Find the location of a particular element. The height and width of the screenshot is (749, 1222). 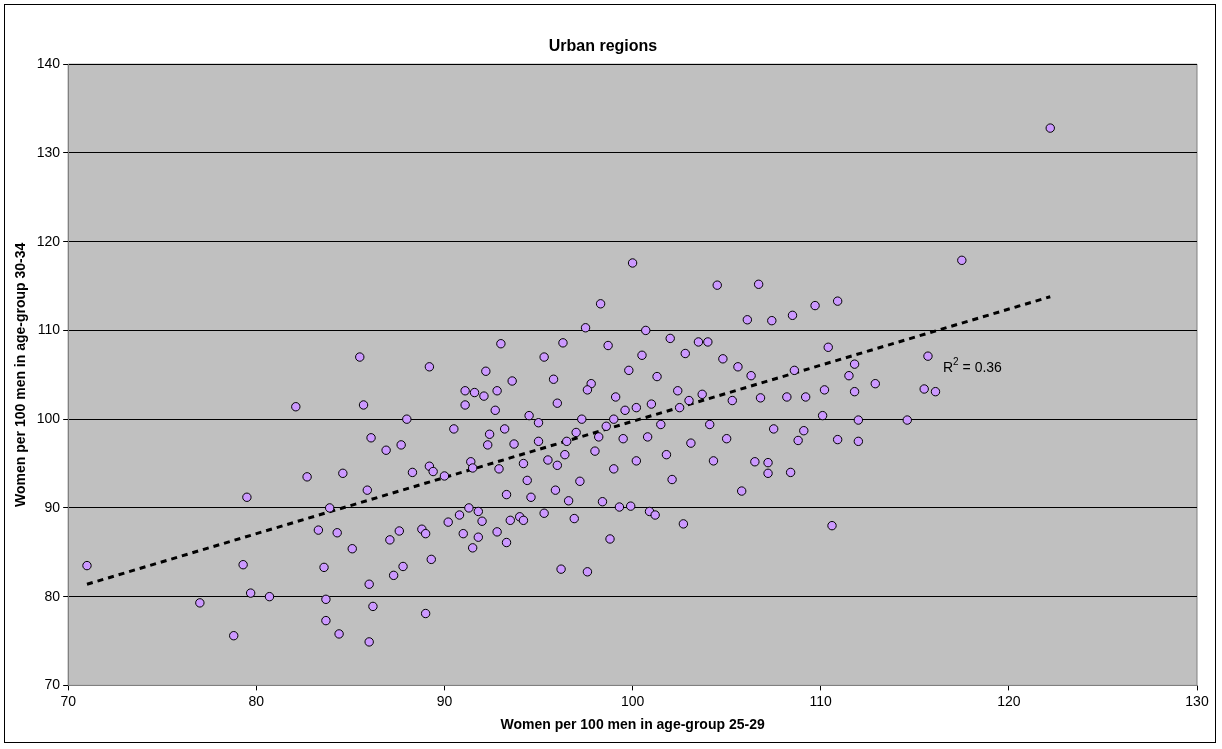

y-tick-label: 90 is located at coordinates (52, 506).